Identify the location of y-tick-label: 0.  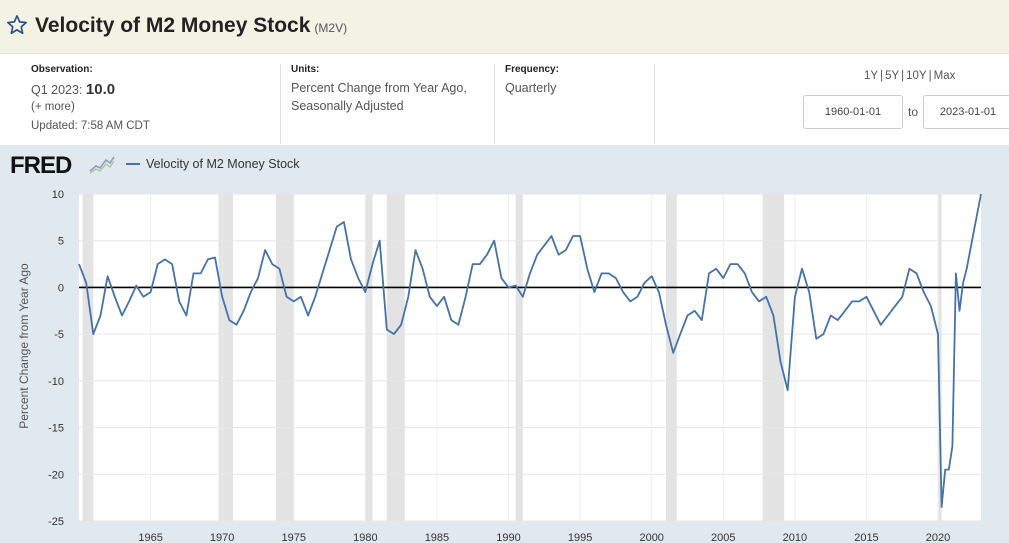
(61, 288).